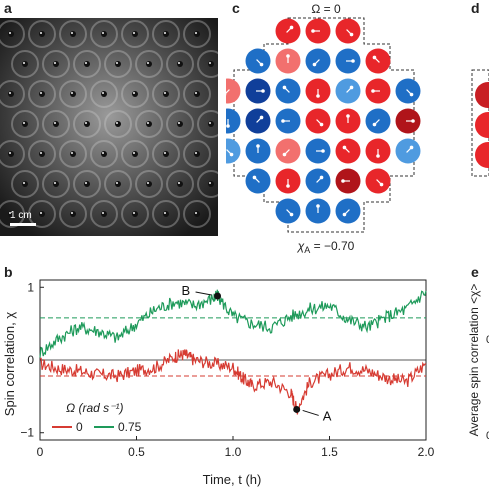  Describe the element at coordinates (94, 408) in the screenshot. I see `legend-title: Ω (rad s⁻¹)` at that location.